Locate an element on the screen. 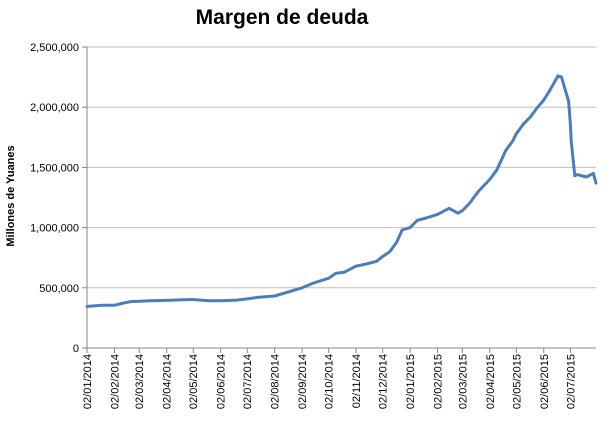 Image resolution: width=610 pixels, height=430 pixels. x-tick-label: 02/09/2014 is located at coordinates (303, 381).